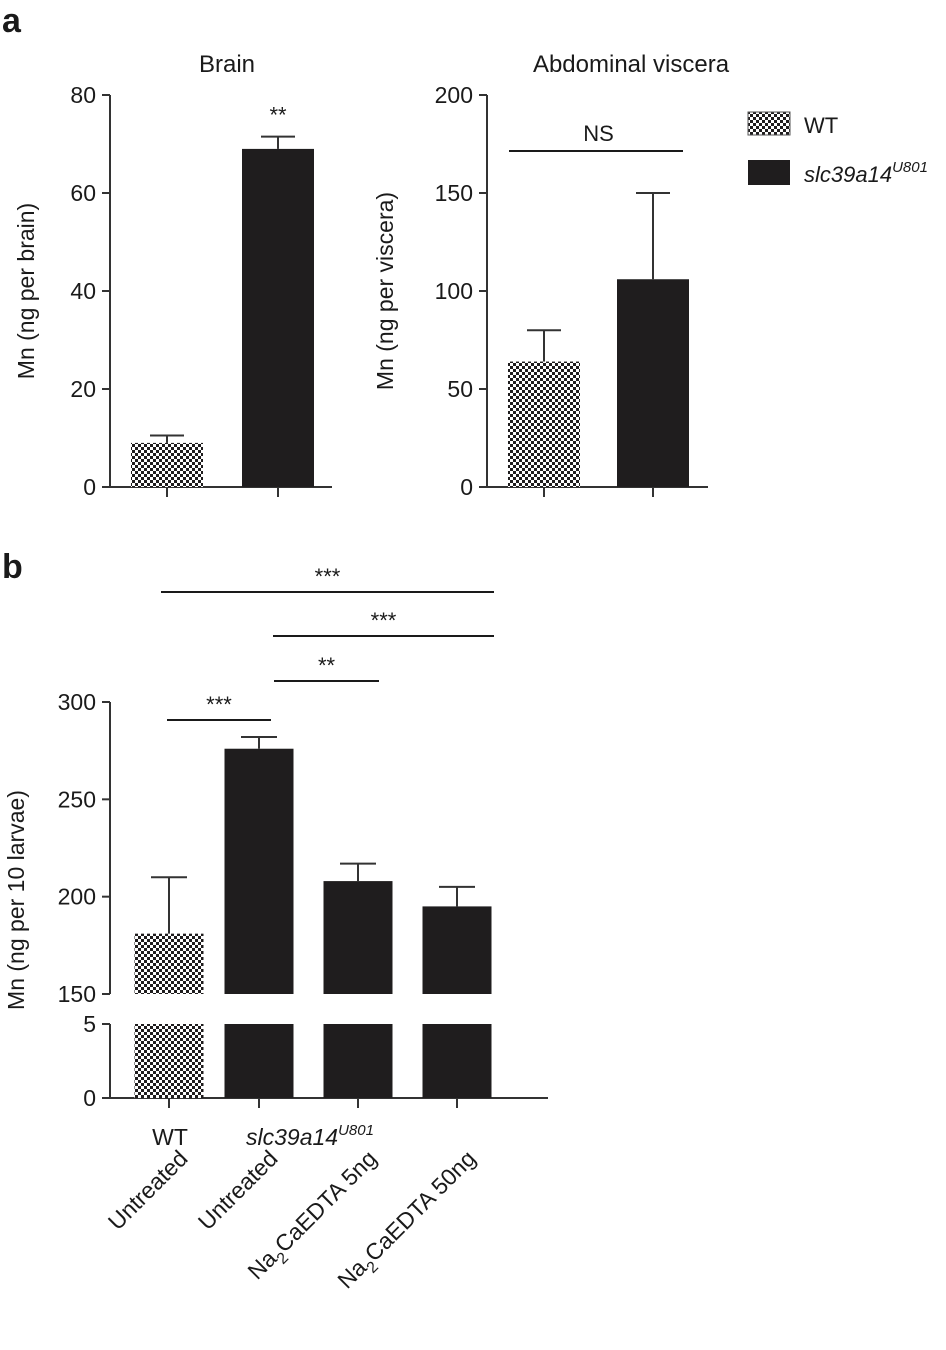  I want to click on group-label-mutant: slc39a14U801, so click(310, 1136).